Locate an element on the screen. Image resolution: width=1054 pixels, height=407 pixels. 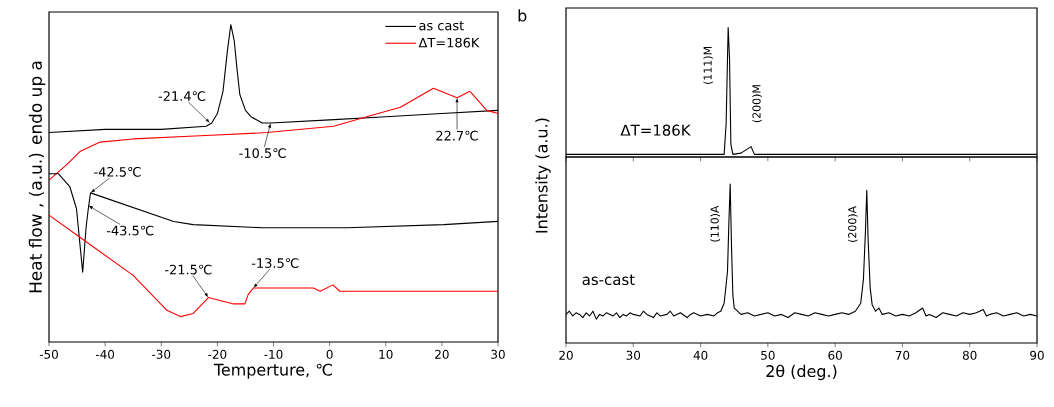
annotation: (111)M is located at coordinates (708, 65).